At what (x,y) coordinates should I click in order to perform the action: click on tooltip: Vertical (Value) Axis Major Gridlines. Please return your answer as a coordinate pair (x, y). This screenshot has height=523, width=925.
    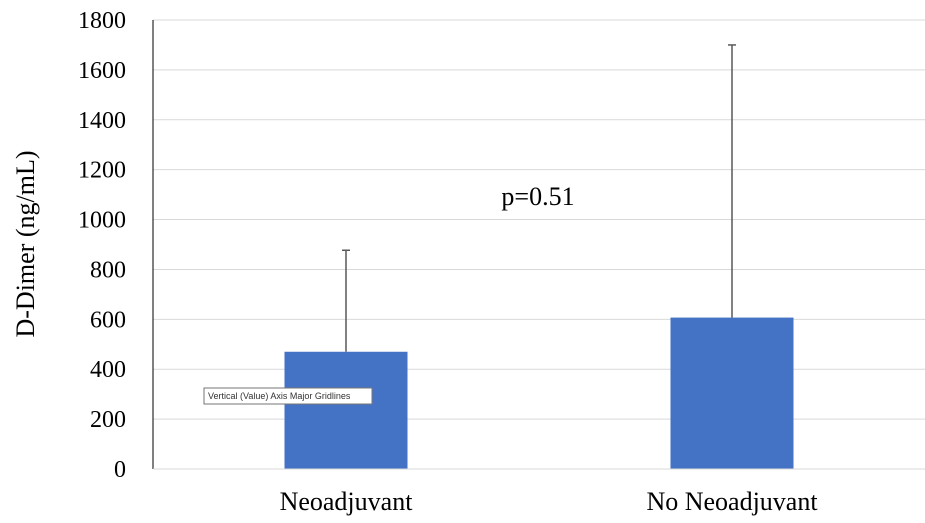
    Looking at the image, I should click on (288, 396).